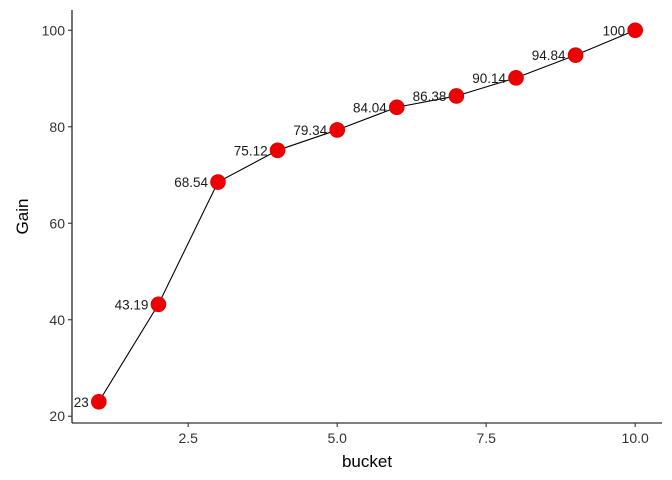 The height and width of the screenshot is (480, 672). What do you see at coordinates (310, 130) in the screenshot?
I see `data-label: 79.34` at bounding box center [310, 130].